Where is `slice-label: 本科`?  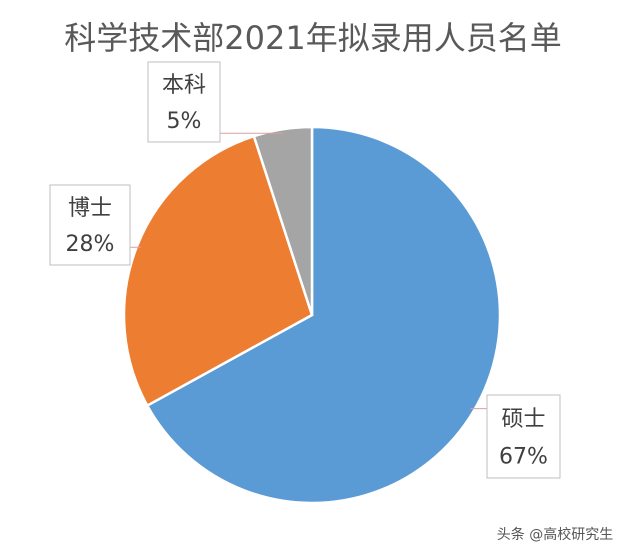
slice-label: 本科 is located at coordinates (184, 85).